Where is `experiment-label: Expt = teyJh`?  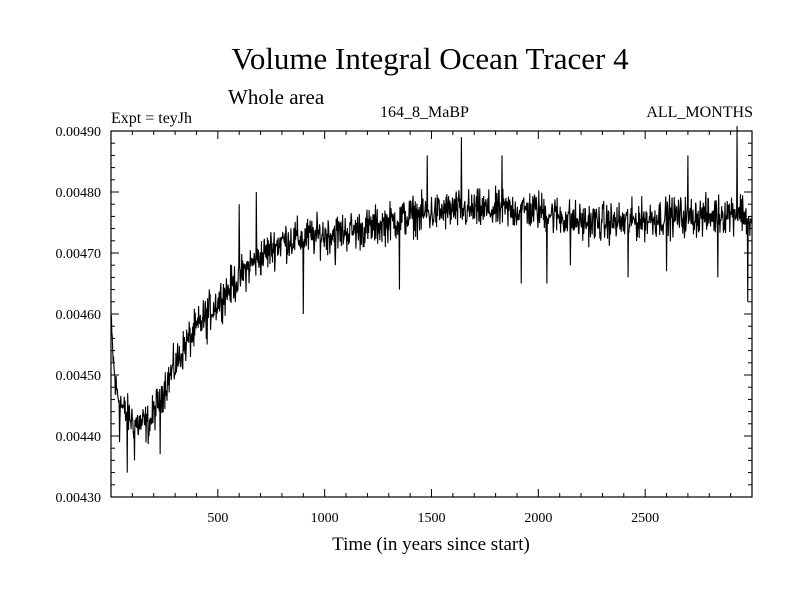
experiment-label: Expt = teyJh is located at coordinates (151, 118).